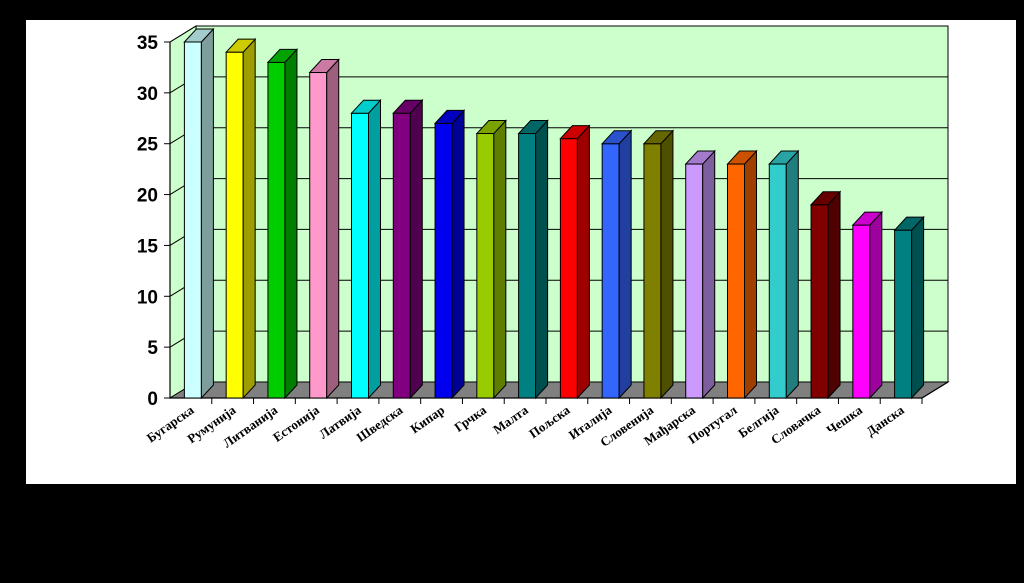 Image resolution: width=1024 pixels, height=583 pixels. What do you see at coordinates (427, 419) in the screenshot?
I see `x-tick-label: Кипар` at bounding box center [427, 419].